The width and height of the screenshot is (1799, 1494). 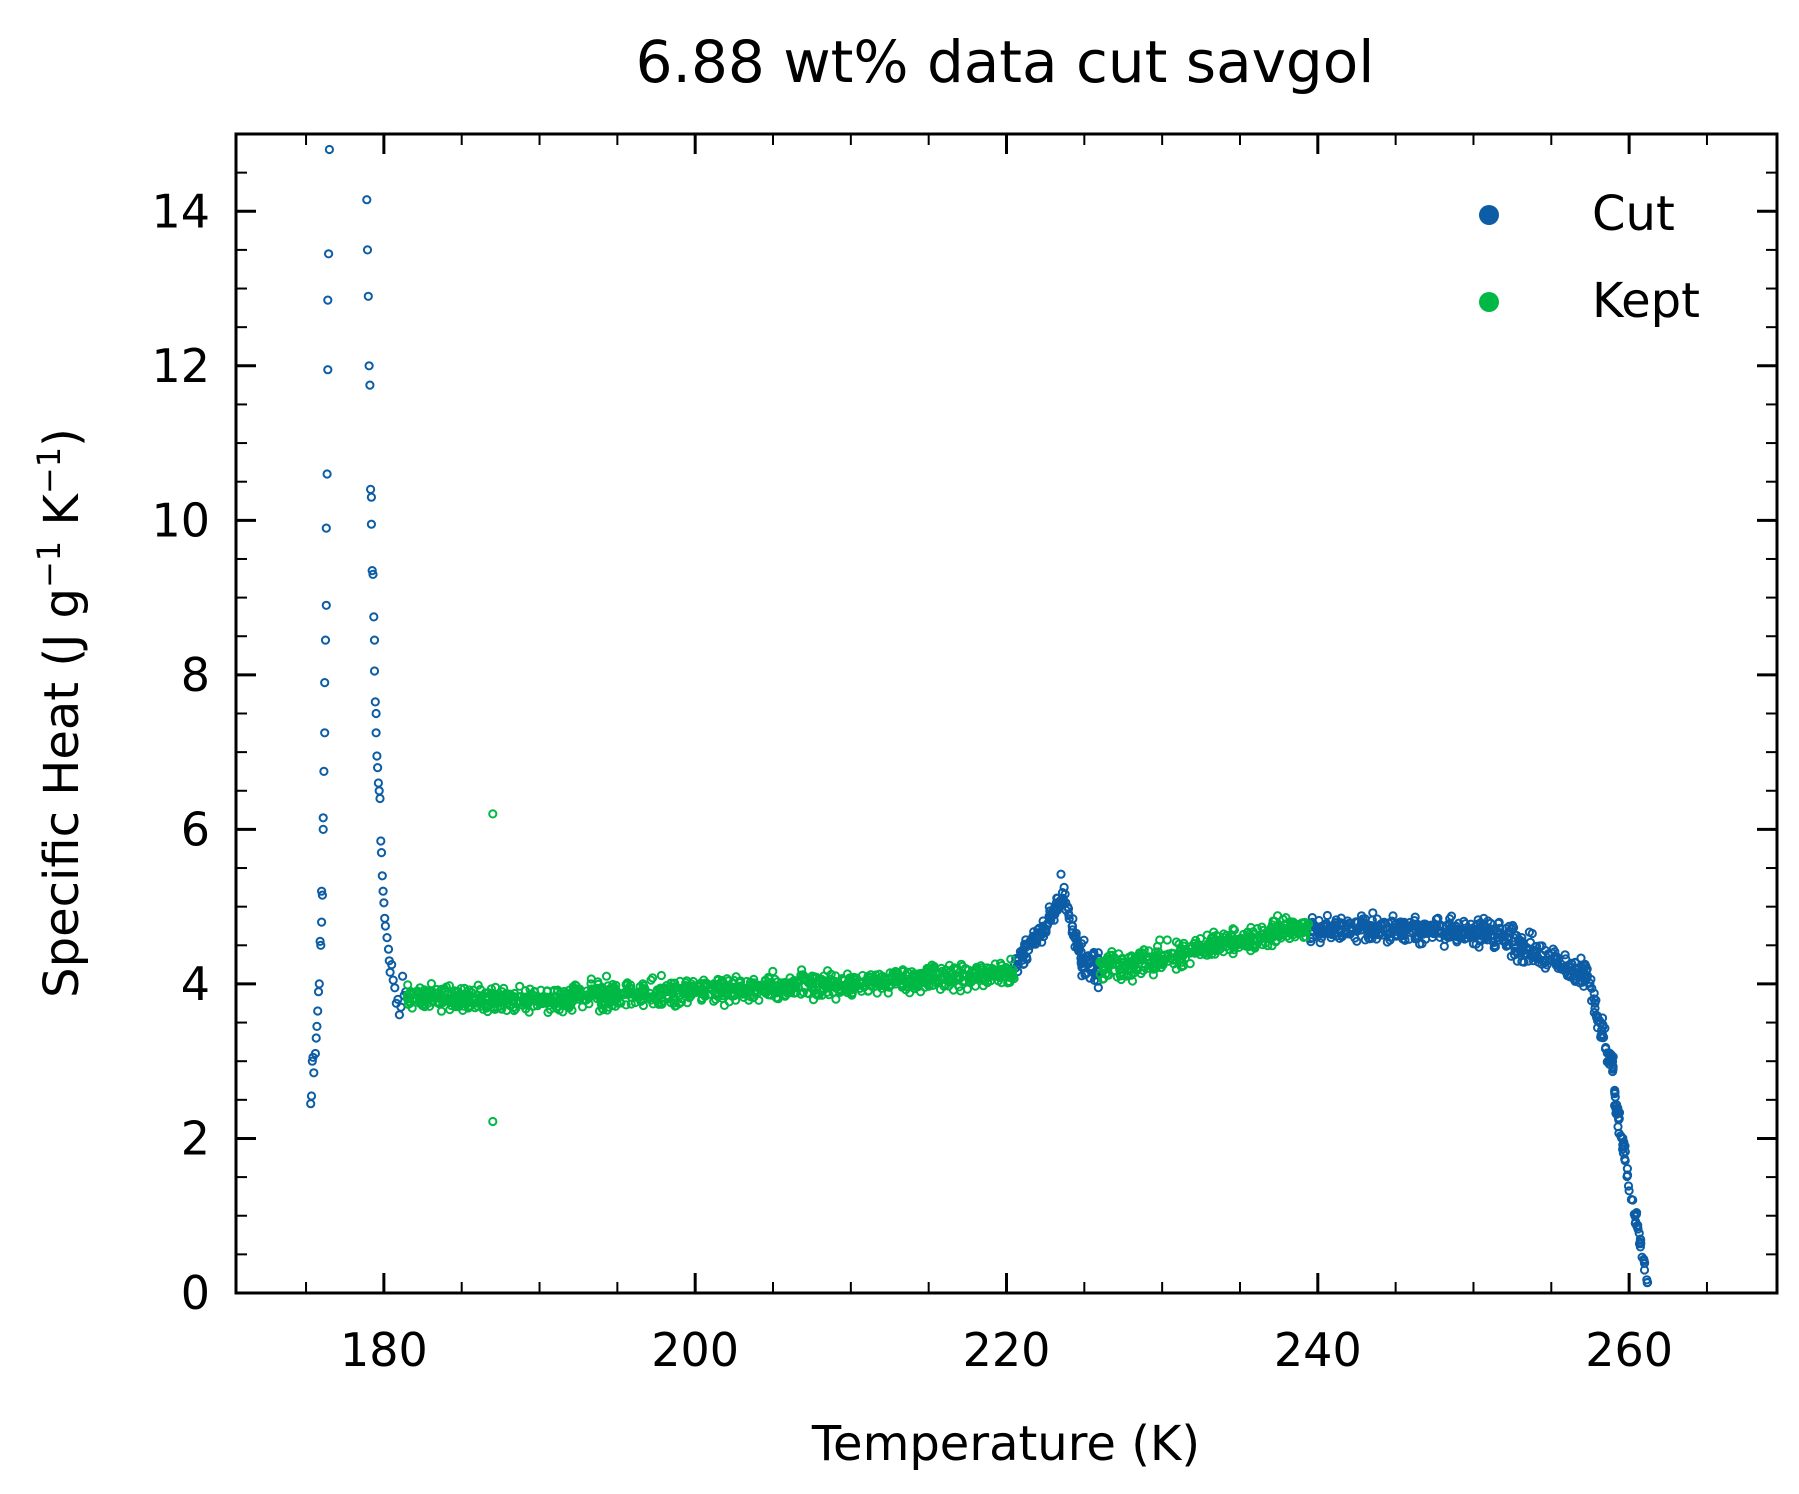 What do you see at coordinates (195, 1293) in the screenshot?
I see `y-tick-label: 0` at bounding box center [195, 1293].